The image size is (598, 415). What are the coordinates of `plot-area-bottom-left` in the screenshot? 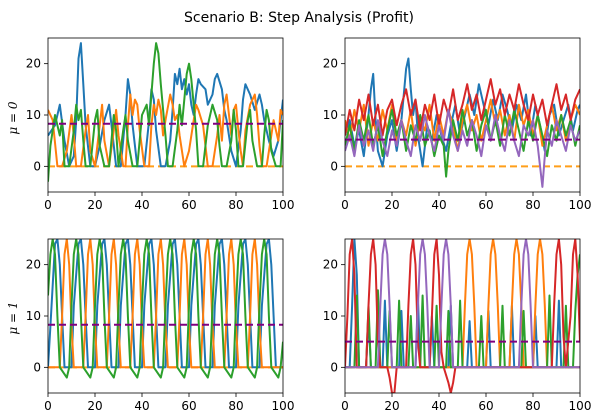 It's located at (165, 309).